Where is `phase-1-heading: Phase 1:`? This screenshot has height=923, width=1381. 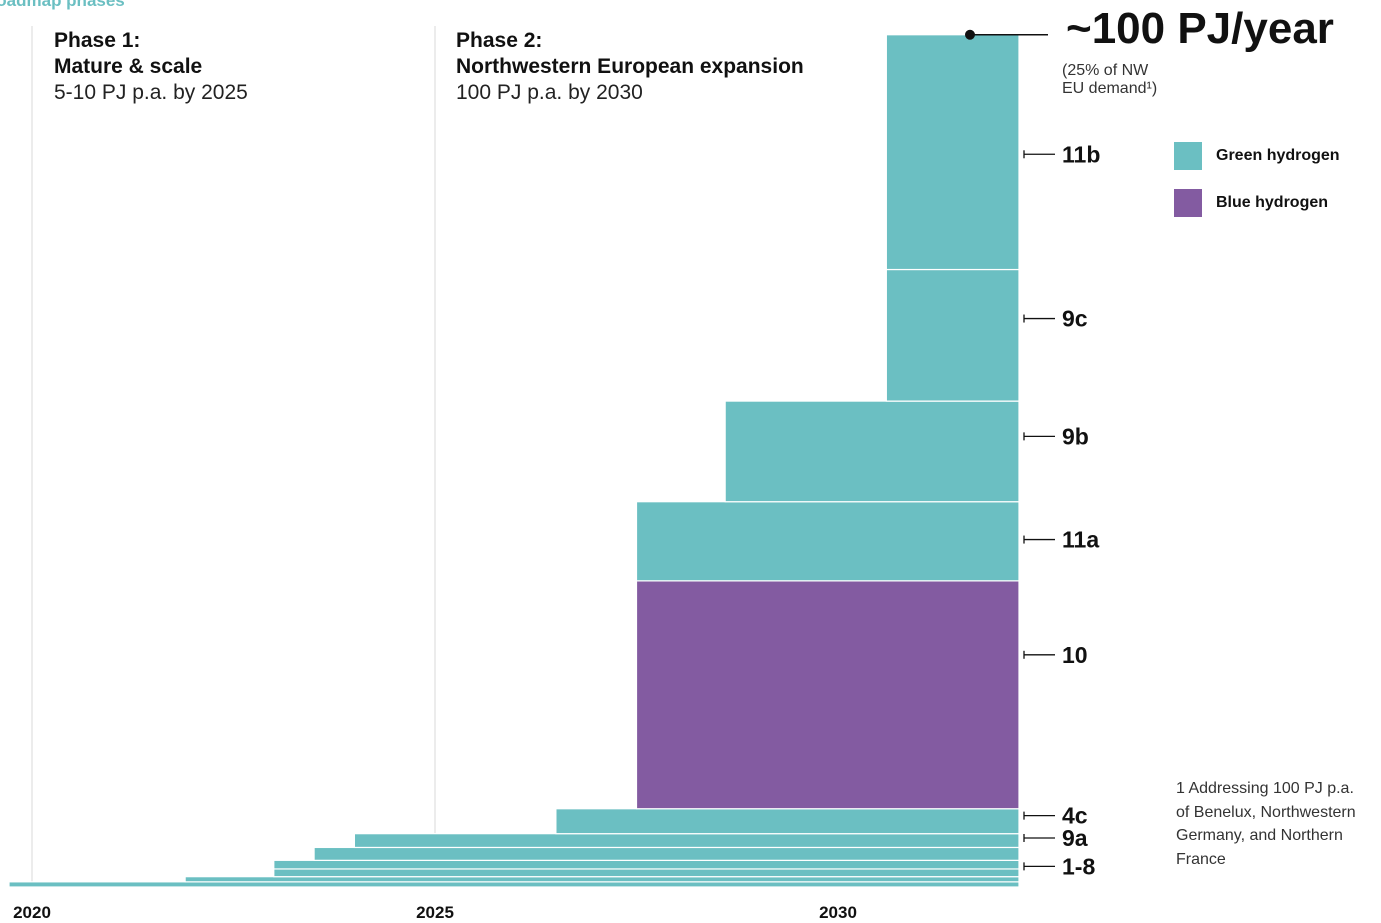
phase-1-heading: Phase 1: is located at coordinates (97, 40).